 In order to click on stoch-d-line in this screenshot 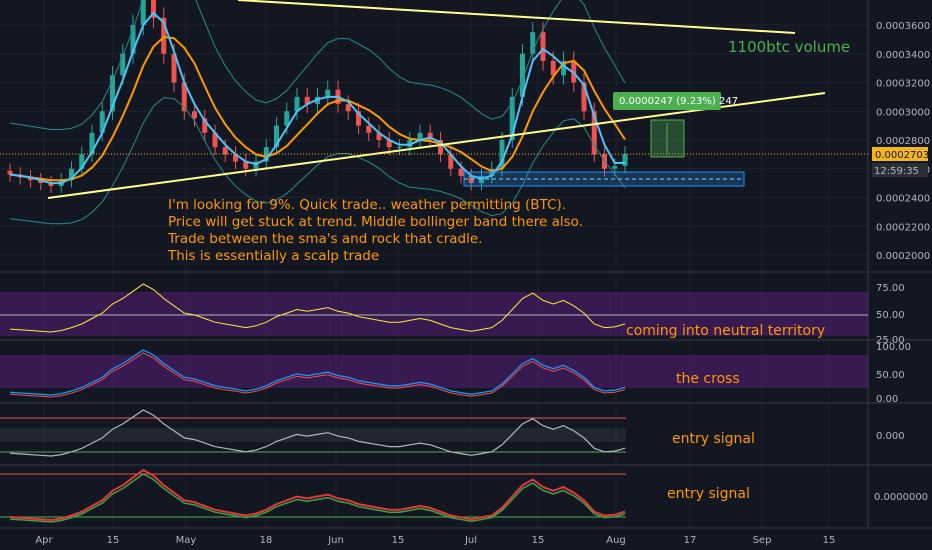, I will do `click(317, 375)`.